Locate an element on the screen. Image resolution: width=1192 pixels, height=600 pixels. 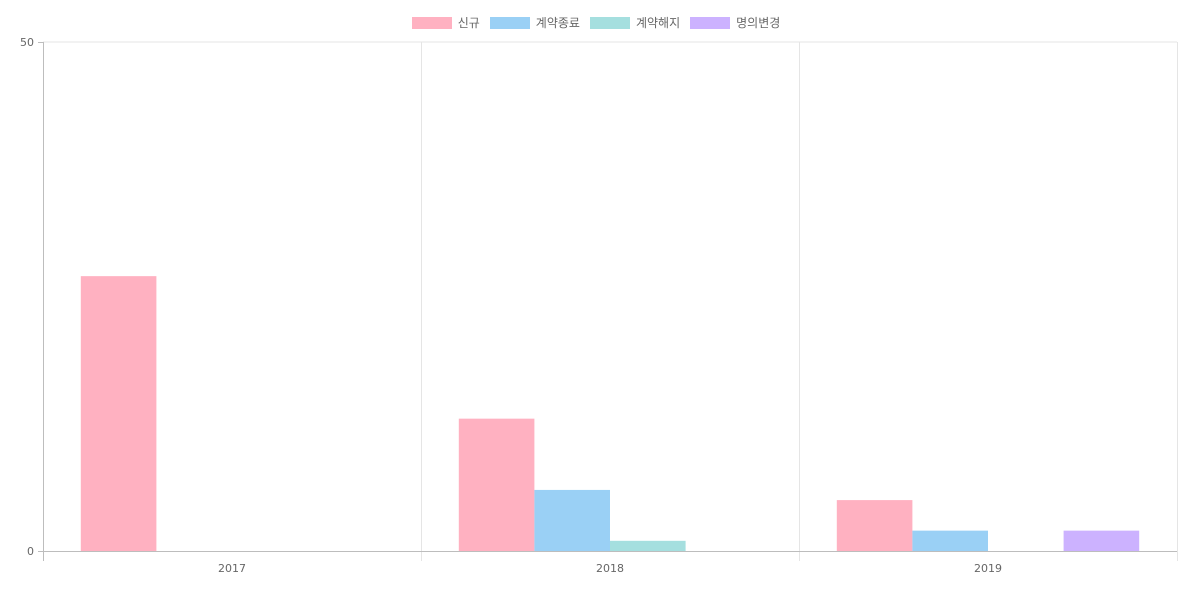
legend-item-series-1: 계약종료 is located at coordinates (534, 22).